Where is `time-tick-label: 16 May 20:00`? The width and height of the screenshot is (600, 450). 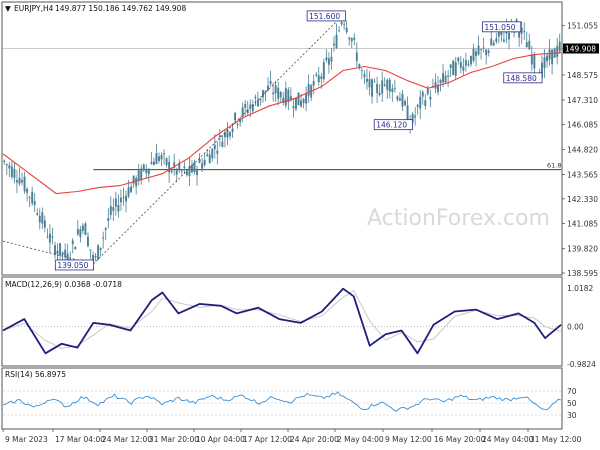 time-tick-label: 16 May 20:00 is located at coordinates (460, 439).